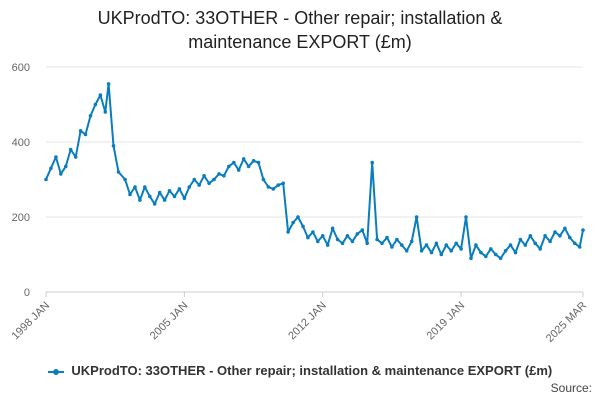 The width and height of the screenshot is (600, 400). What do you see at coordinates (307, 321) in the screenshot?
I see `x-tick-label: 2012 JAN` at bounding box center [307, 321].